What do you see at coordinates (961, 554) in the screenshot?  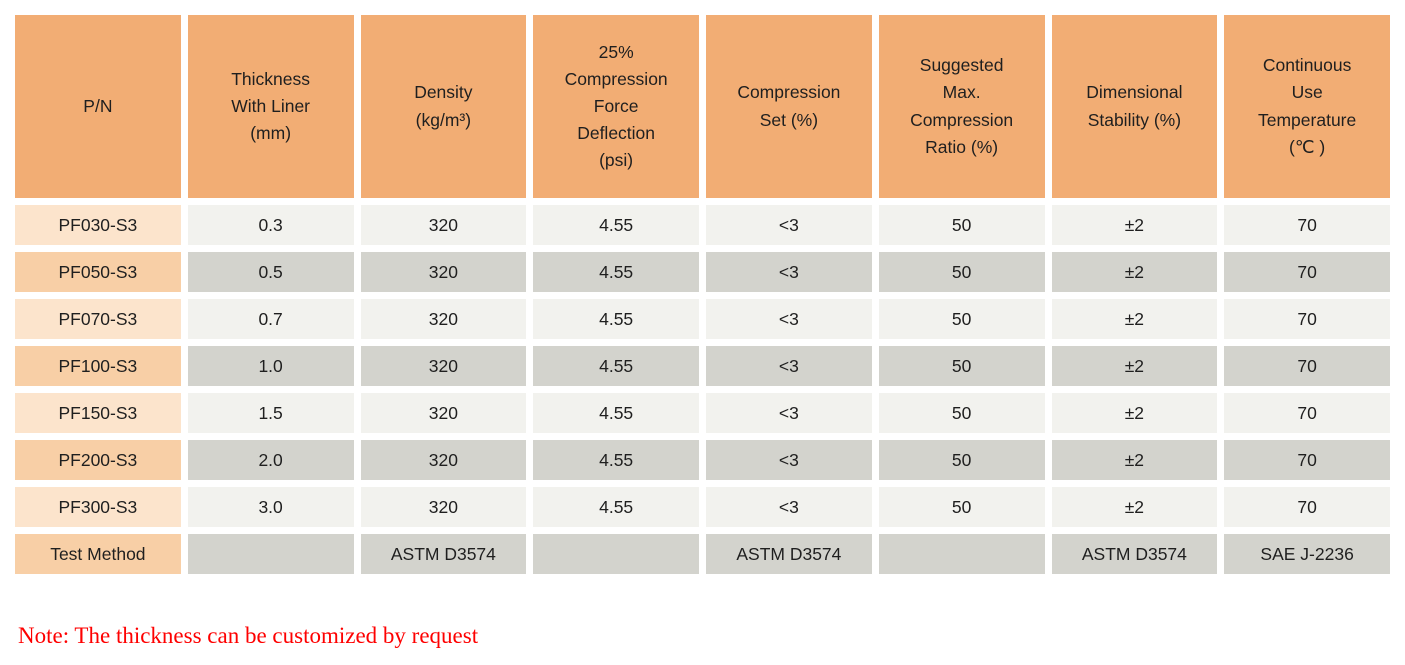 I see `max-compression-ratio-cell` at bounding box center [961, 554].